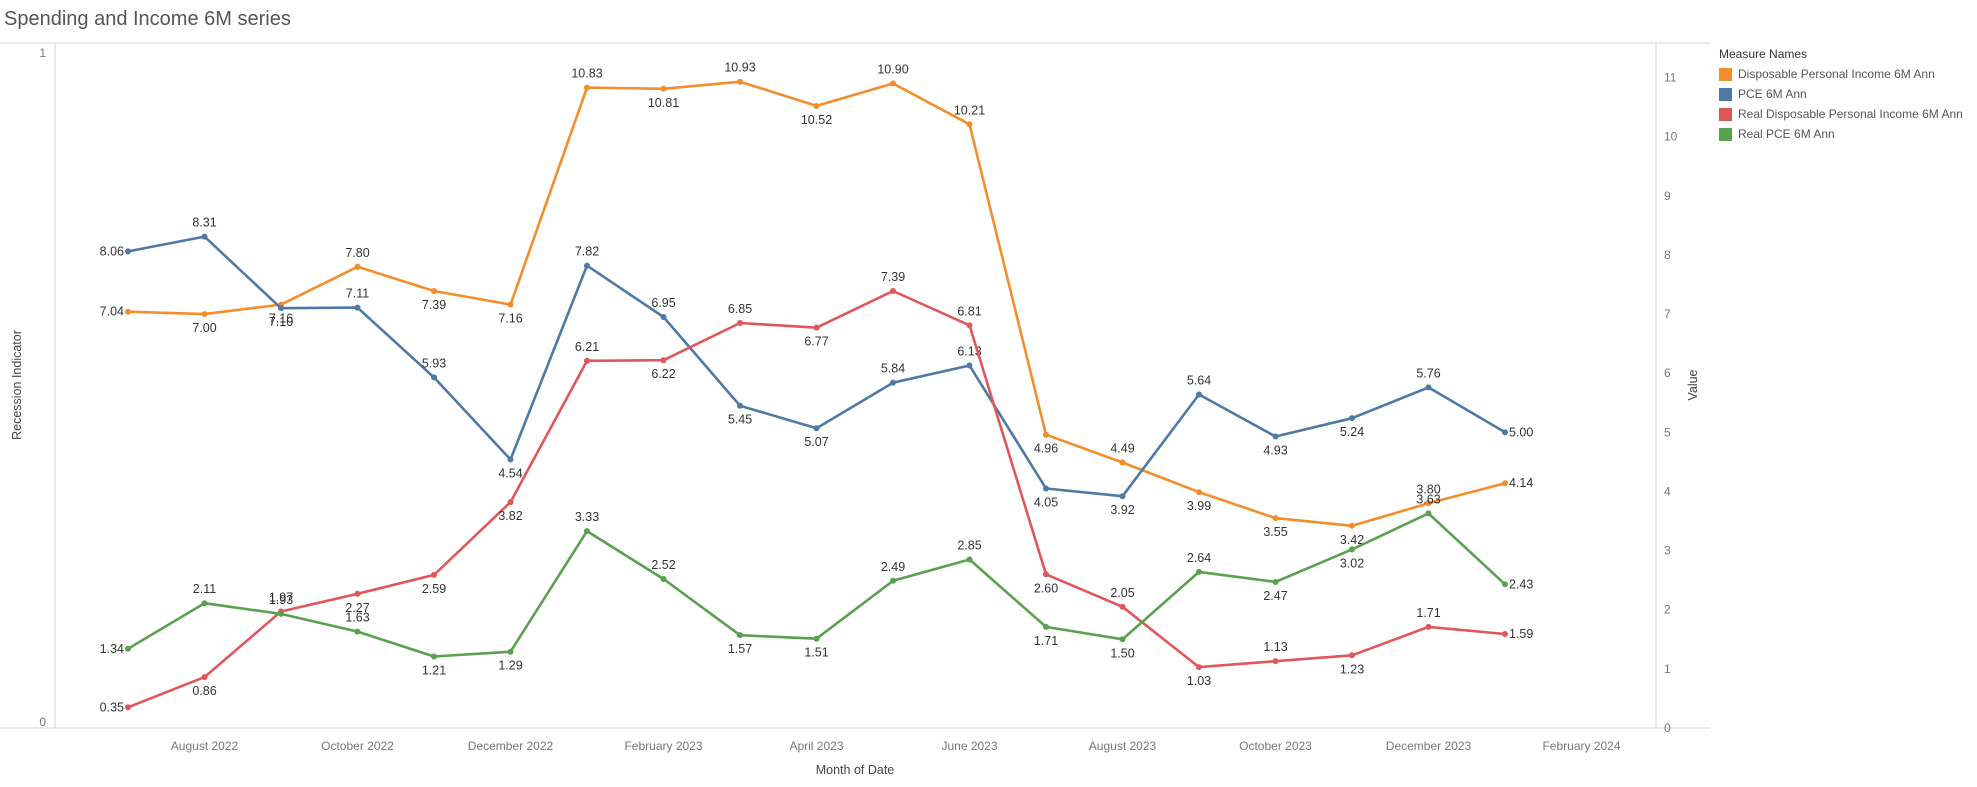 This screenshot has height=787, width=1977. I want to click on data-label: 2.60, so click(1046, 588).